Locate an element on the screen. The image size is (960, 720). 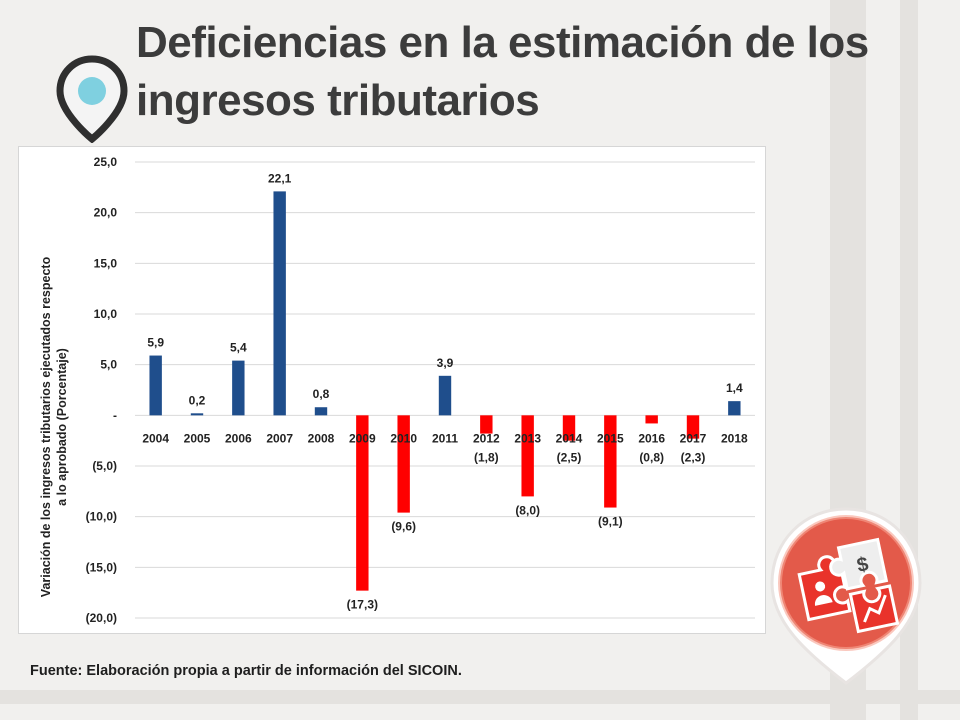
y-tick-label: 20,0 is located at coordinates (106, 213).